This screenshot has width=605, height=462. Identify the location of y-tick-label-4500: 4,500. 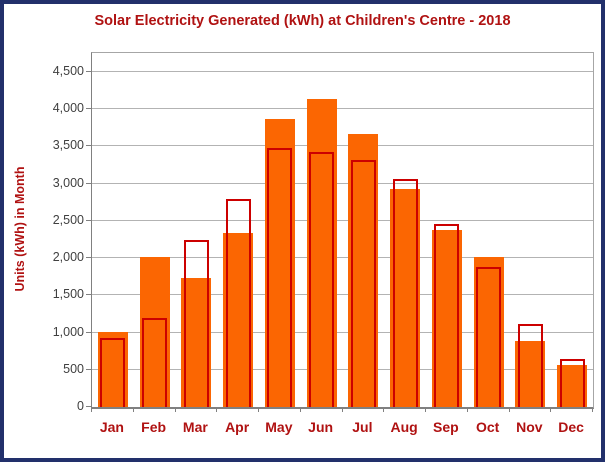
(68, 70).